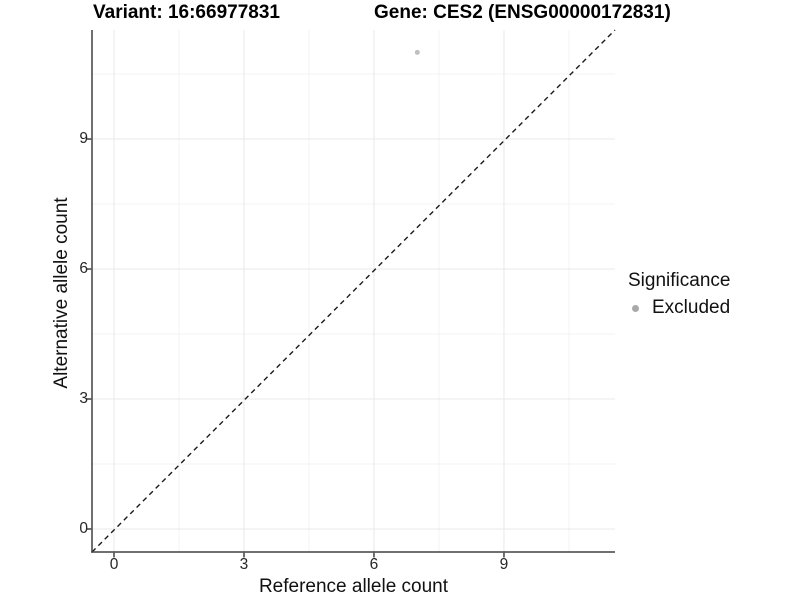  I want to click on y-axis-title: Alternative allele count, so click(61, 293).